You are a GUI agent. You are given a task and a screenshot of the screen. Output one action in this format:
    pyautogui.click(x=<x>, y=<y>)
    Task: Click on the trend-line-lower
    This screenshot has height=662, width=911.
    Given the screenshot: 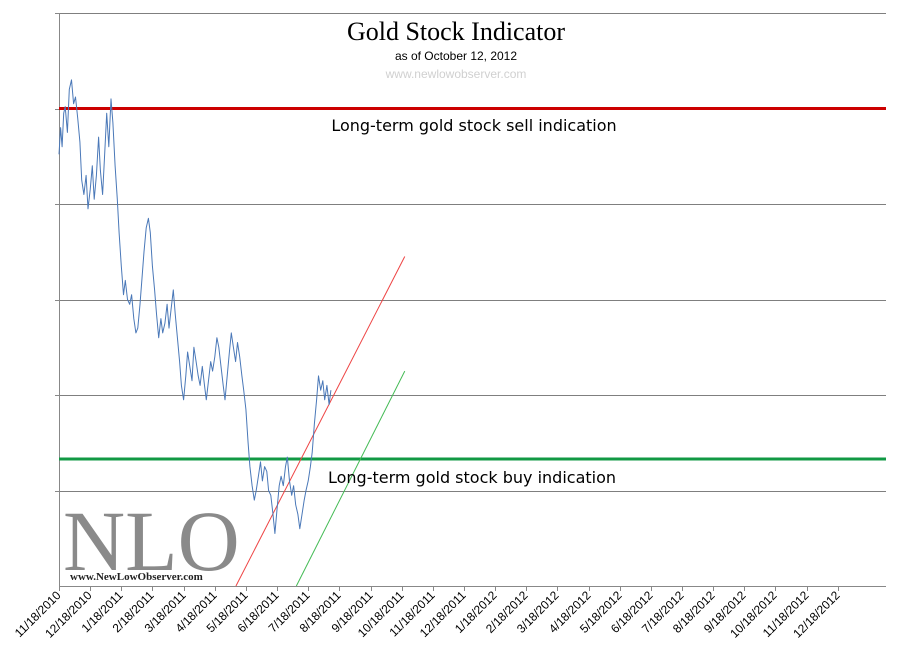 What is the action you would take?
    pyautogui.click(x=350, y=478)
    